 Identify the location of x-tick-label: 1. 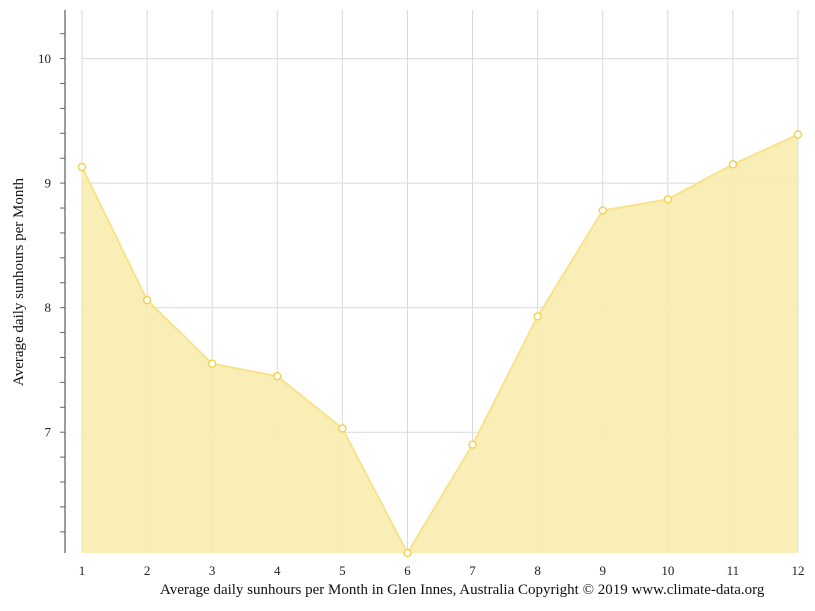
(82, 570).